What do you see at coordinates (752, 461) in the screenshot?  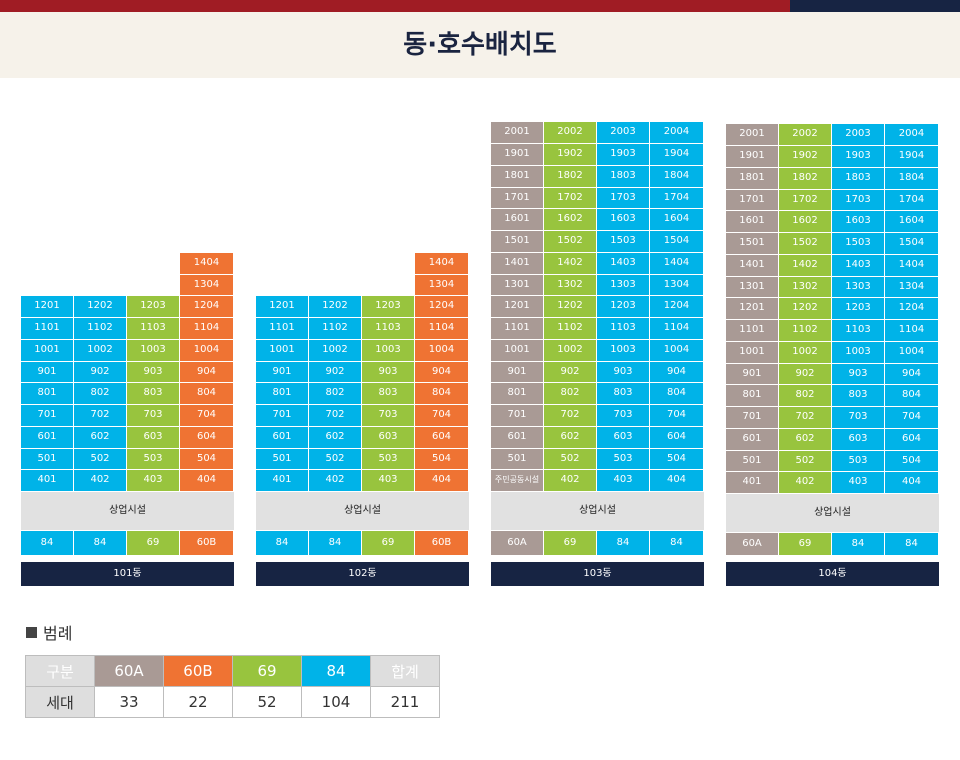 I see `unit-cell: 501` at bounding box center [752, 461].